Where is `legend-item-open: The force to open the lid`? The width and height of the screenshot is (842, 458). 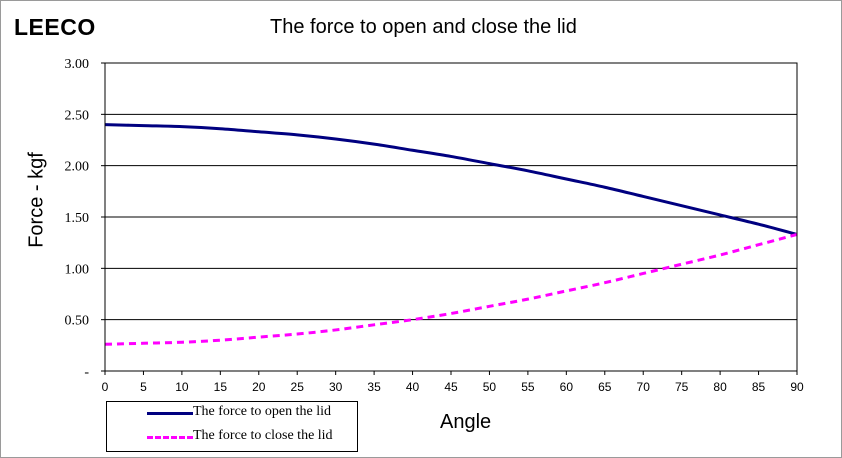
legend-item-open: The force to open the lid is located at coordinates (232, 413).